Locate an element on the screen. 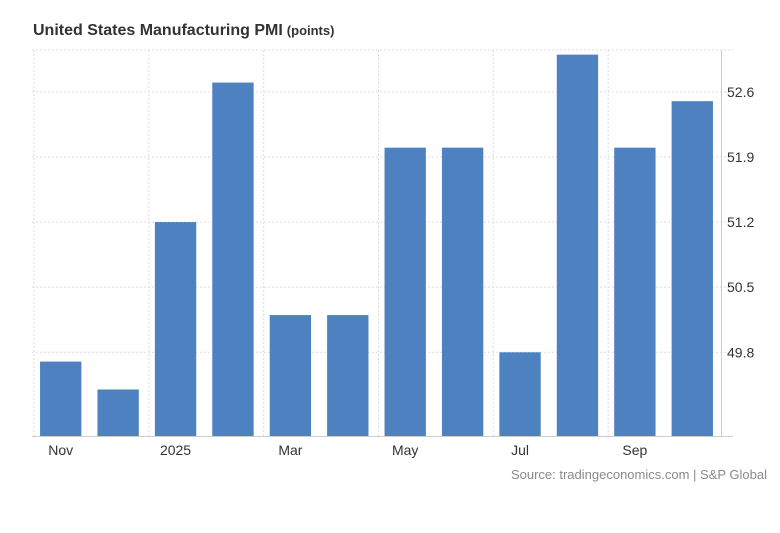  chart-unit-text: (points) is located at coordinates (310, 30).